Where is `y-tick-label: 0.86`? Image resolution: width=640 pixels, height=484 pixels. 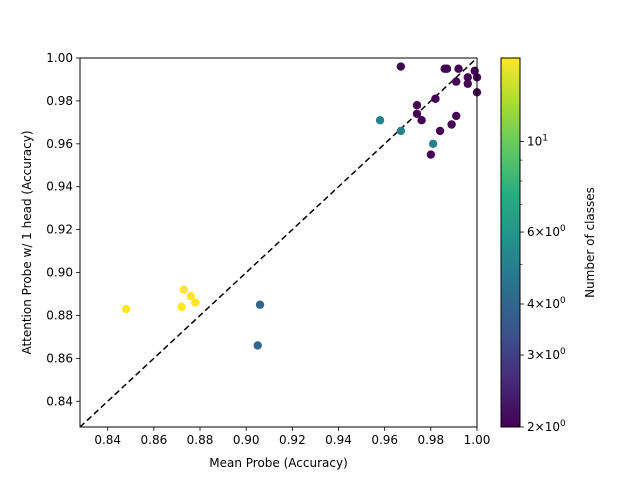 y-tick-label: 0.86 is located at coordinates (59, 358).